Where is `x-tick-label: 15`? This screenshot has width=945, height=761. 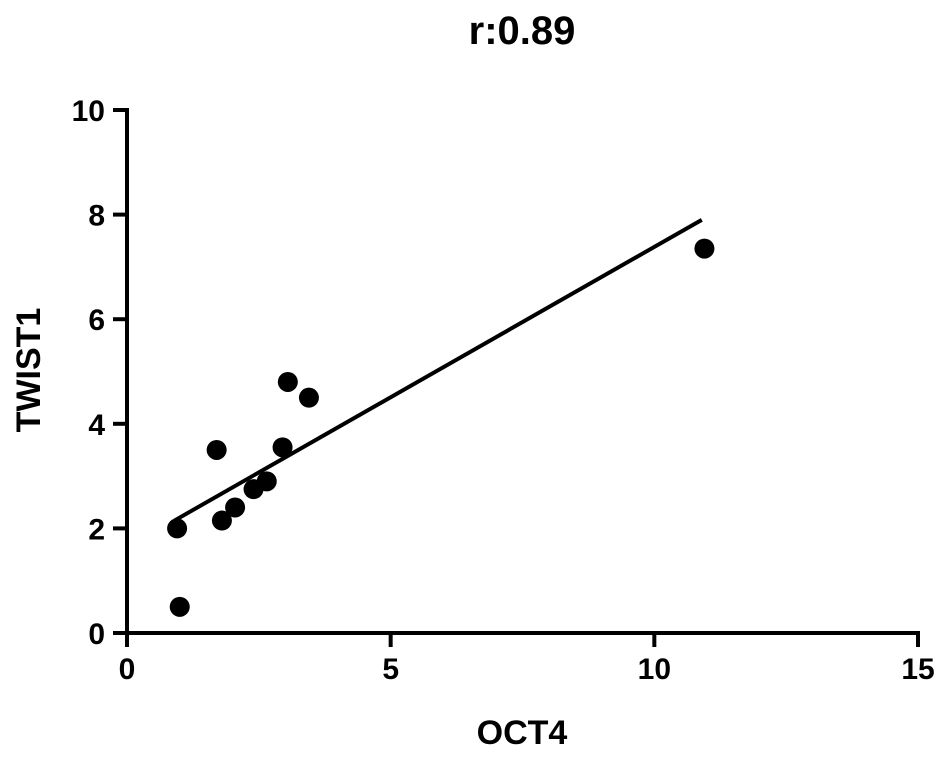
x-tick-label: 15 is located at coordinates (917, 669).